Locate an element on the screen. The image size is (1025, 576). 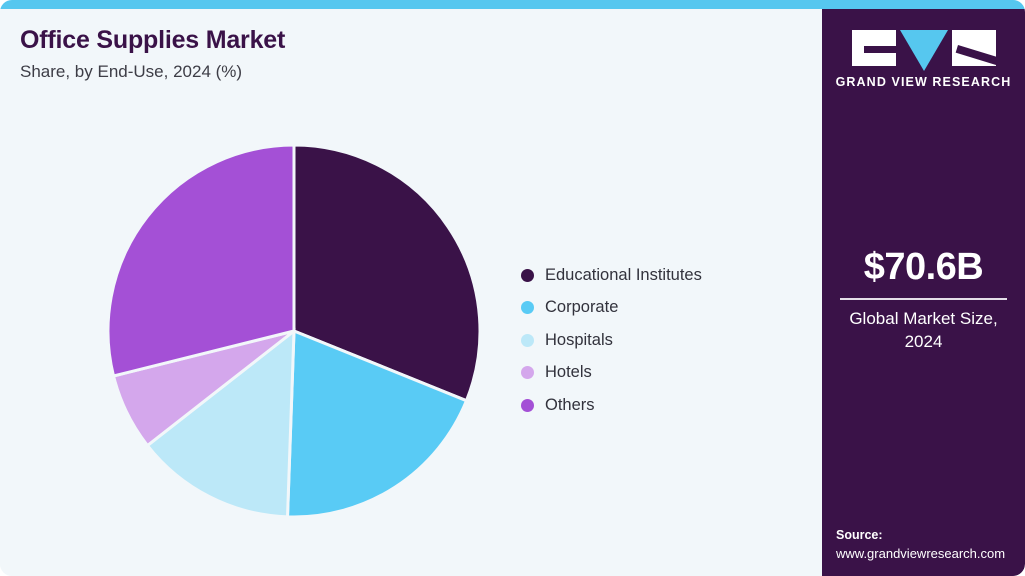
market-size-block: $70.6B Global Market Size, 2024 is located at coordinates (923, 300).